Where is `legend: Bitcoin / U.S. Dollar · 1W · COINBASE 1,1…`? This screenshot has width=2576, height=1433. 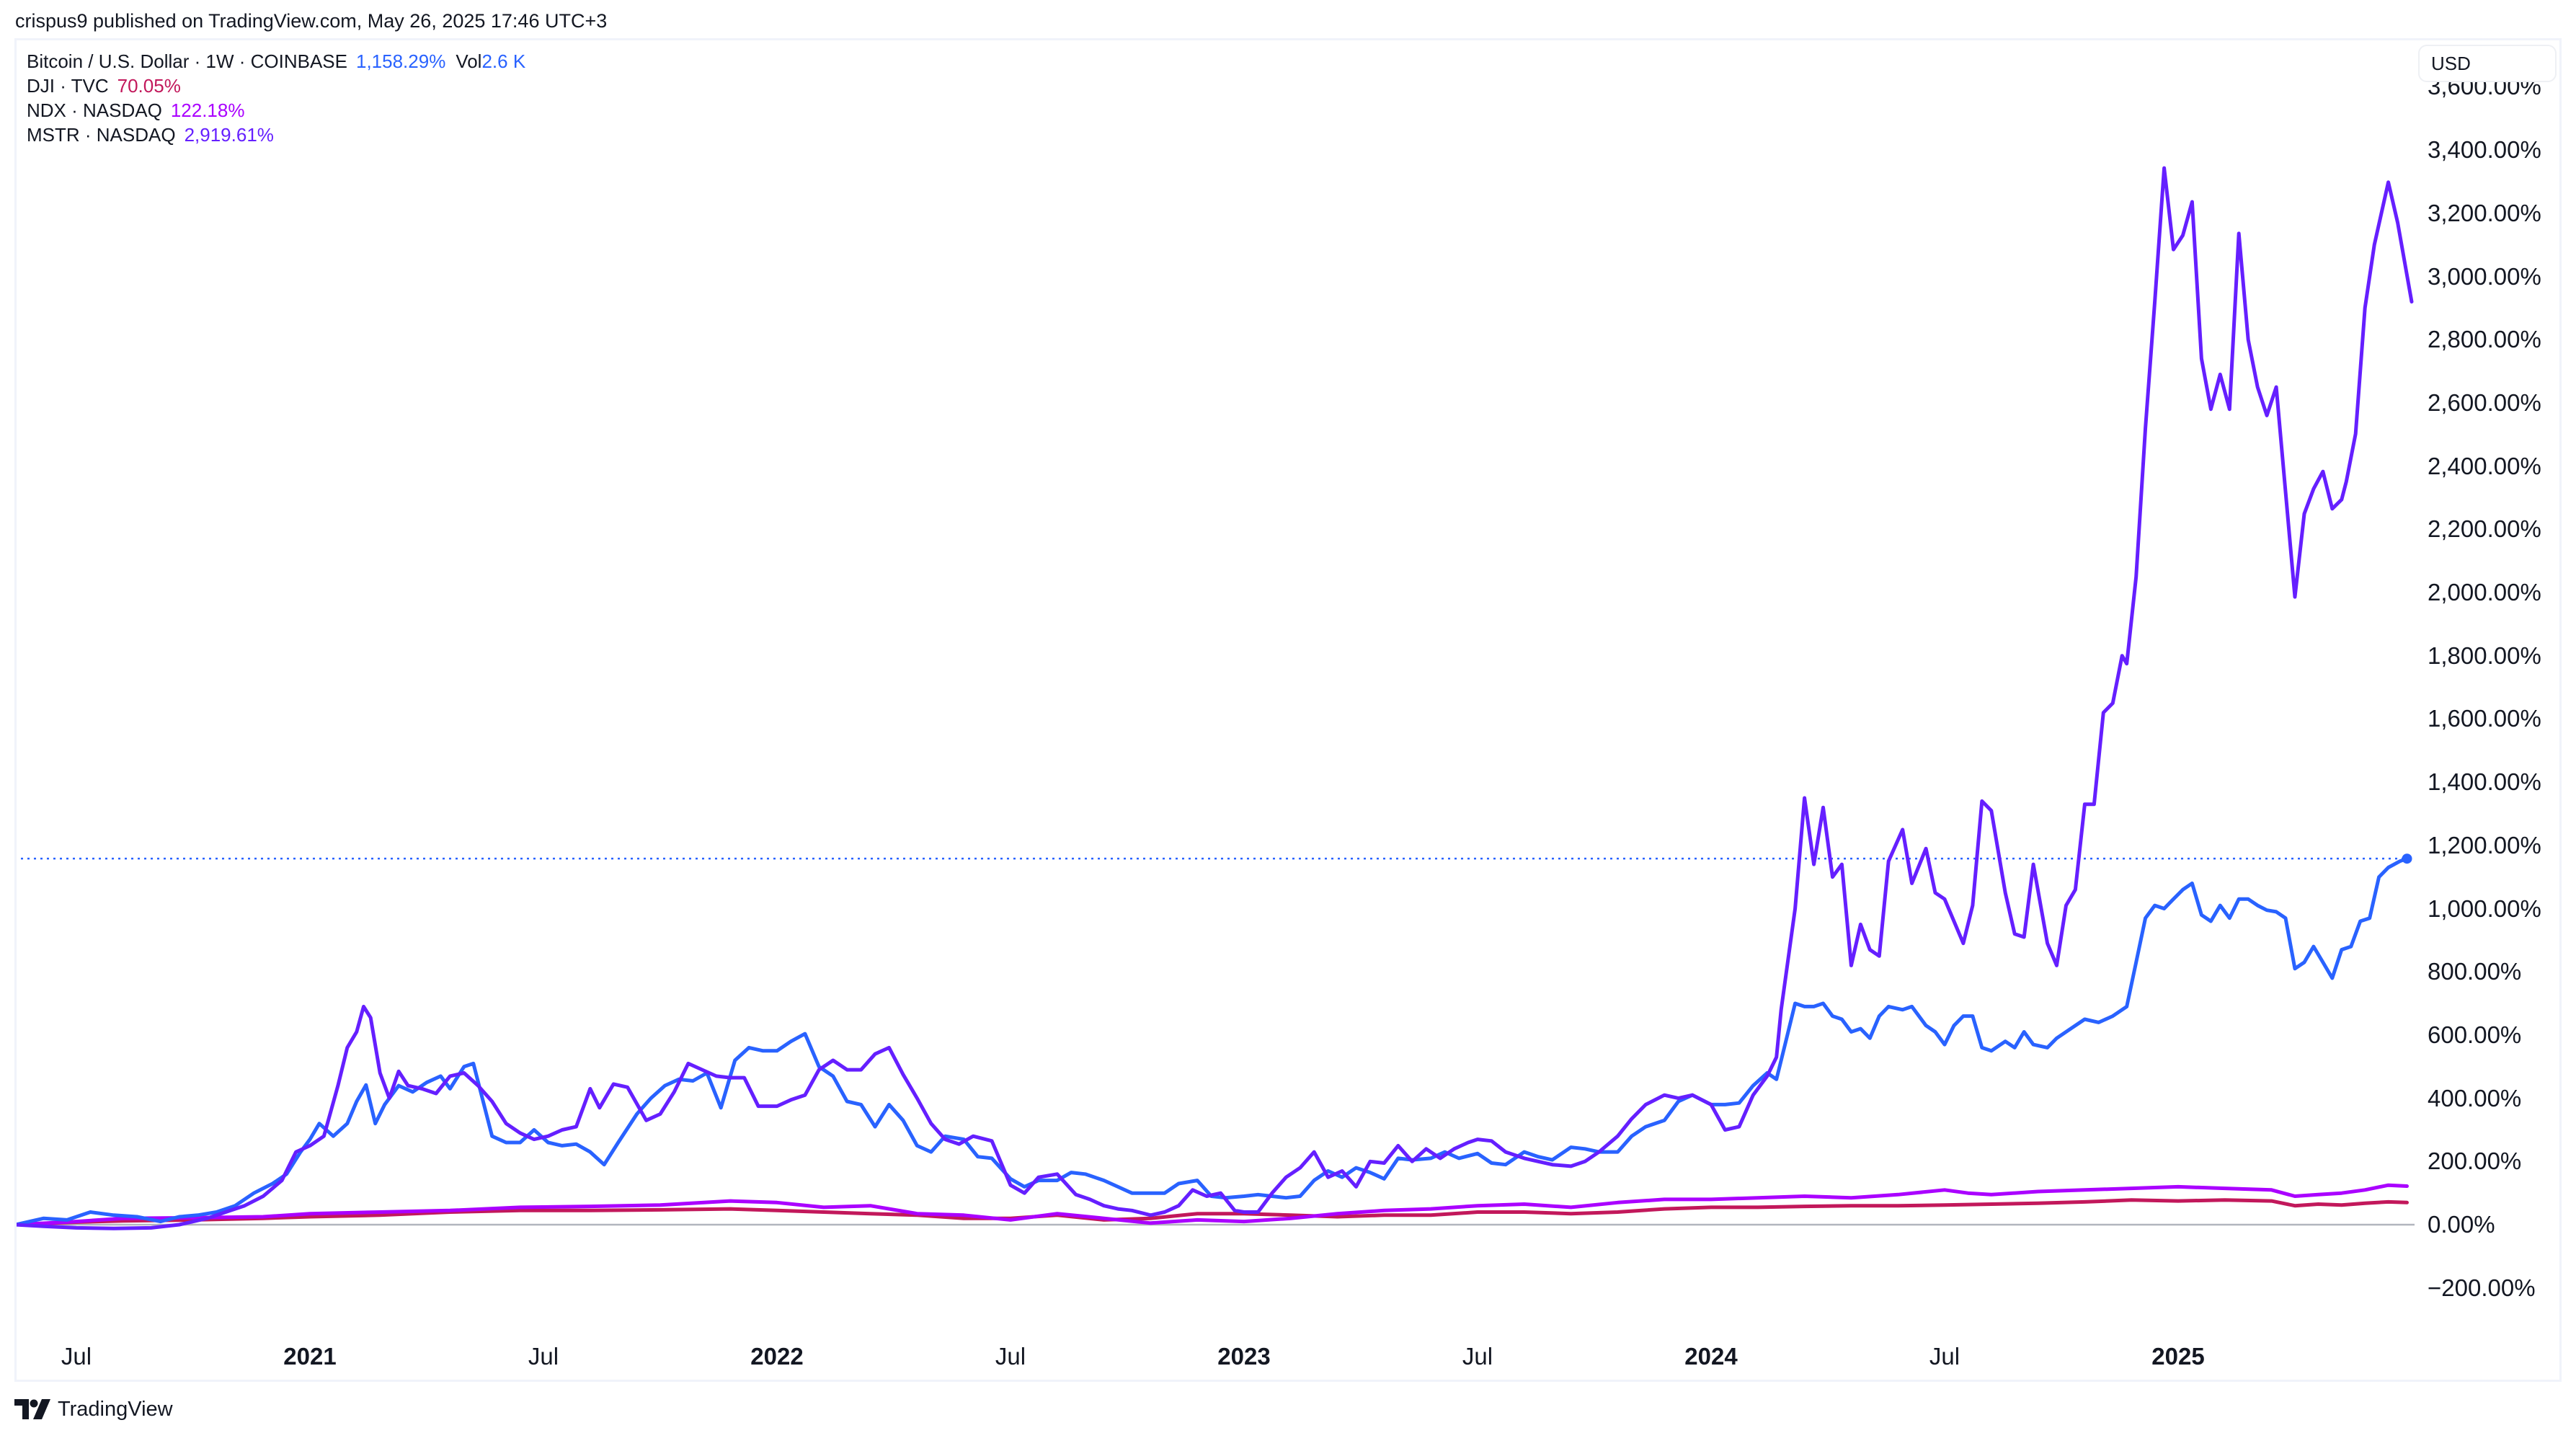 legend: Bitcoin / U.S. Dollar · 1W · COINBASE 1,1… is located at coordinates (276, 98).